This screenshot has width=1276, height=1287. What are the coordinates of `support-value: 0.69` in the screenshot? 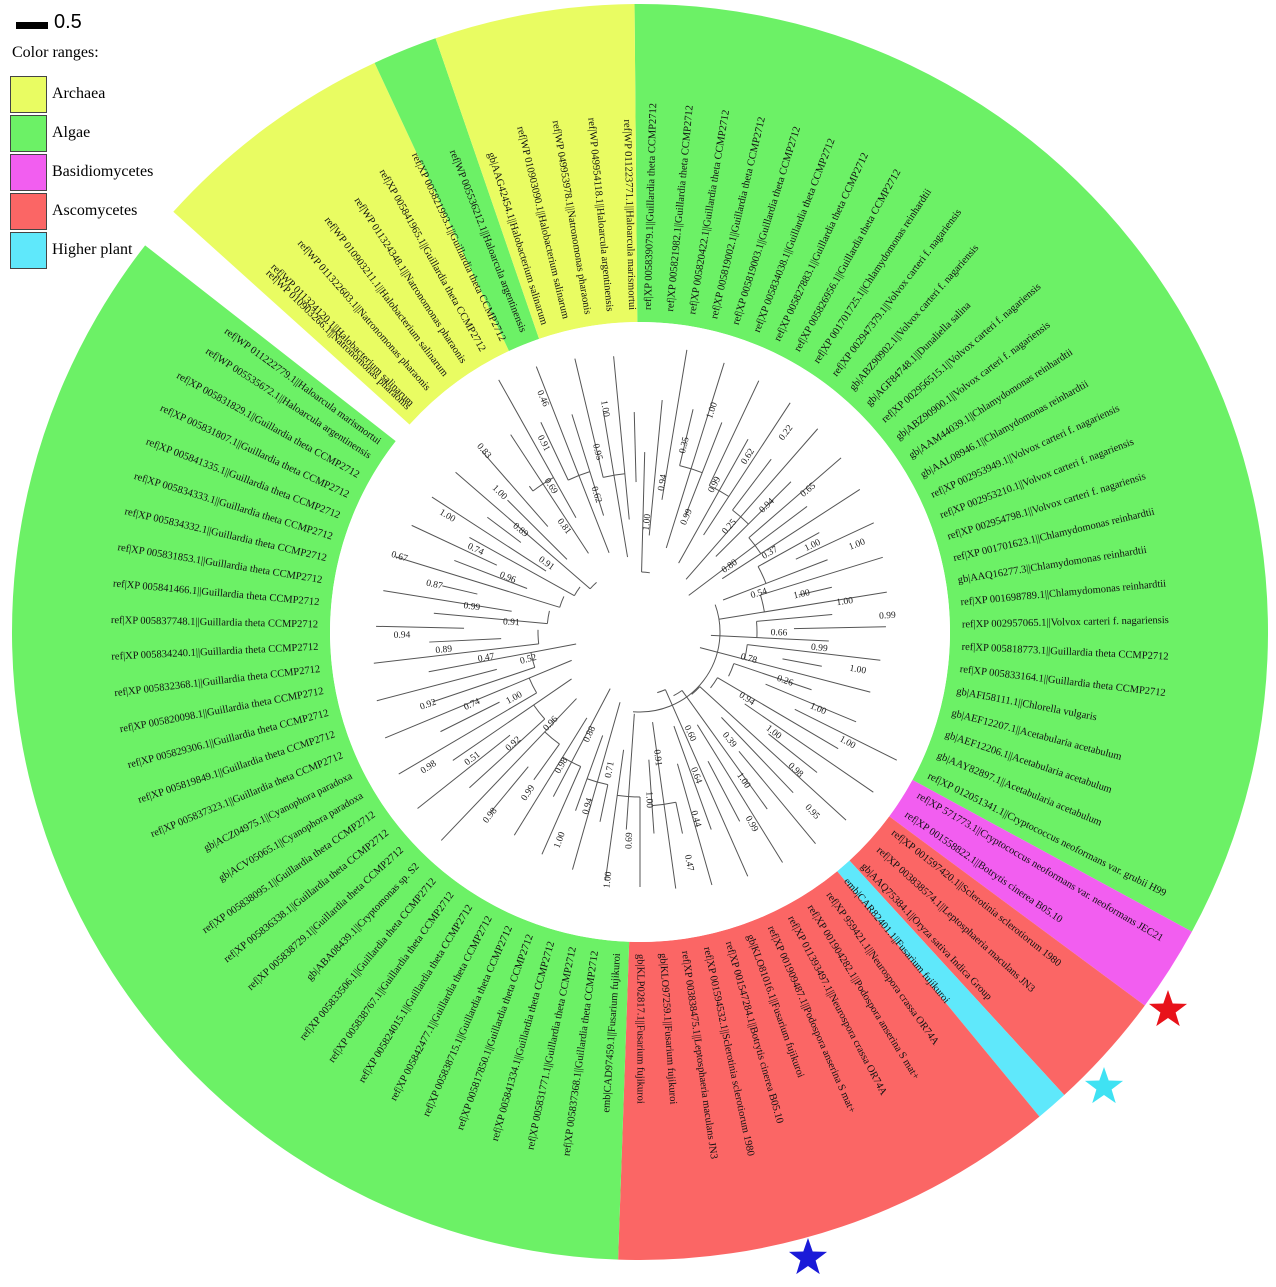 It's located at (629, 840).